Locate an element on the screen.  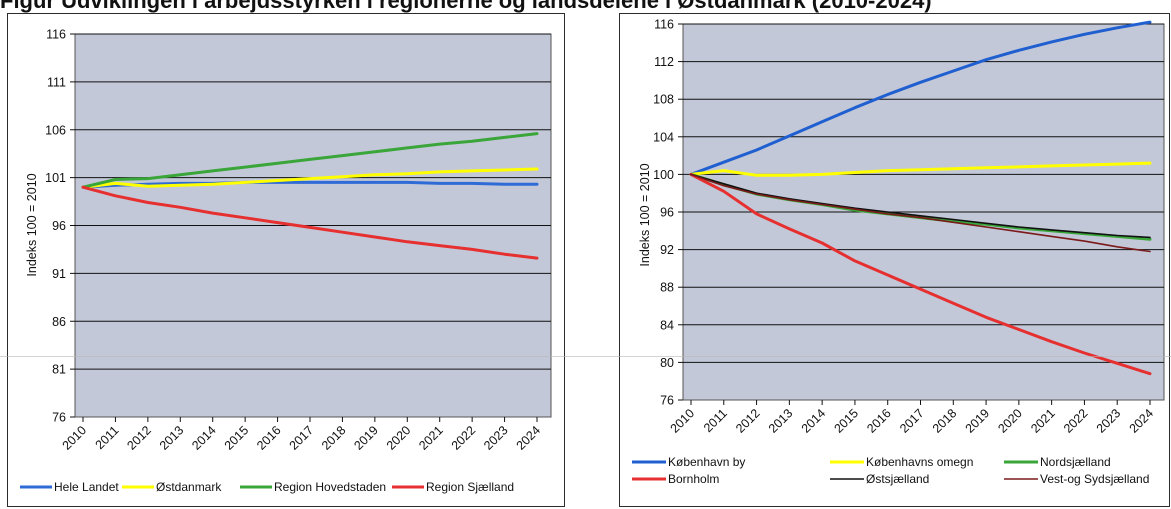
y-tick-label: 81 is located at coordinates (59, 370).